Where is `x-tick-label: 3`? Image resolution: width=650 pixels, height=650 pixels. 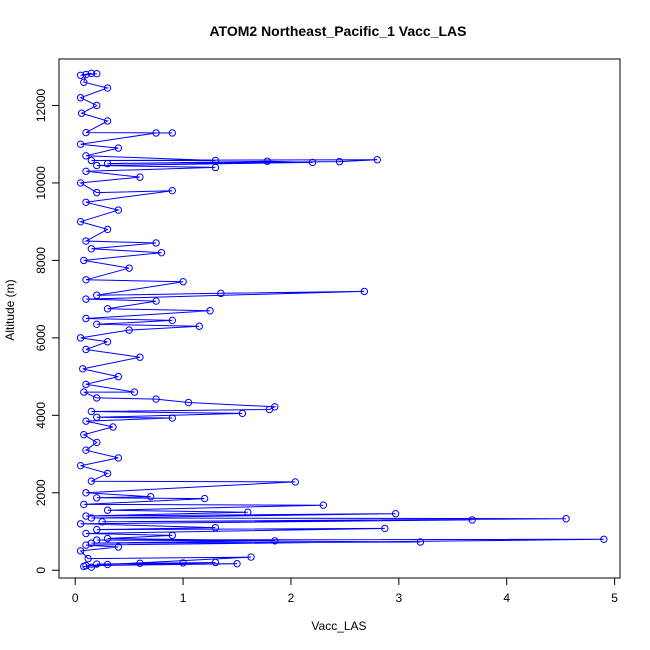 x-tick-label: 3 is located at coordinates (398, 598).